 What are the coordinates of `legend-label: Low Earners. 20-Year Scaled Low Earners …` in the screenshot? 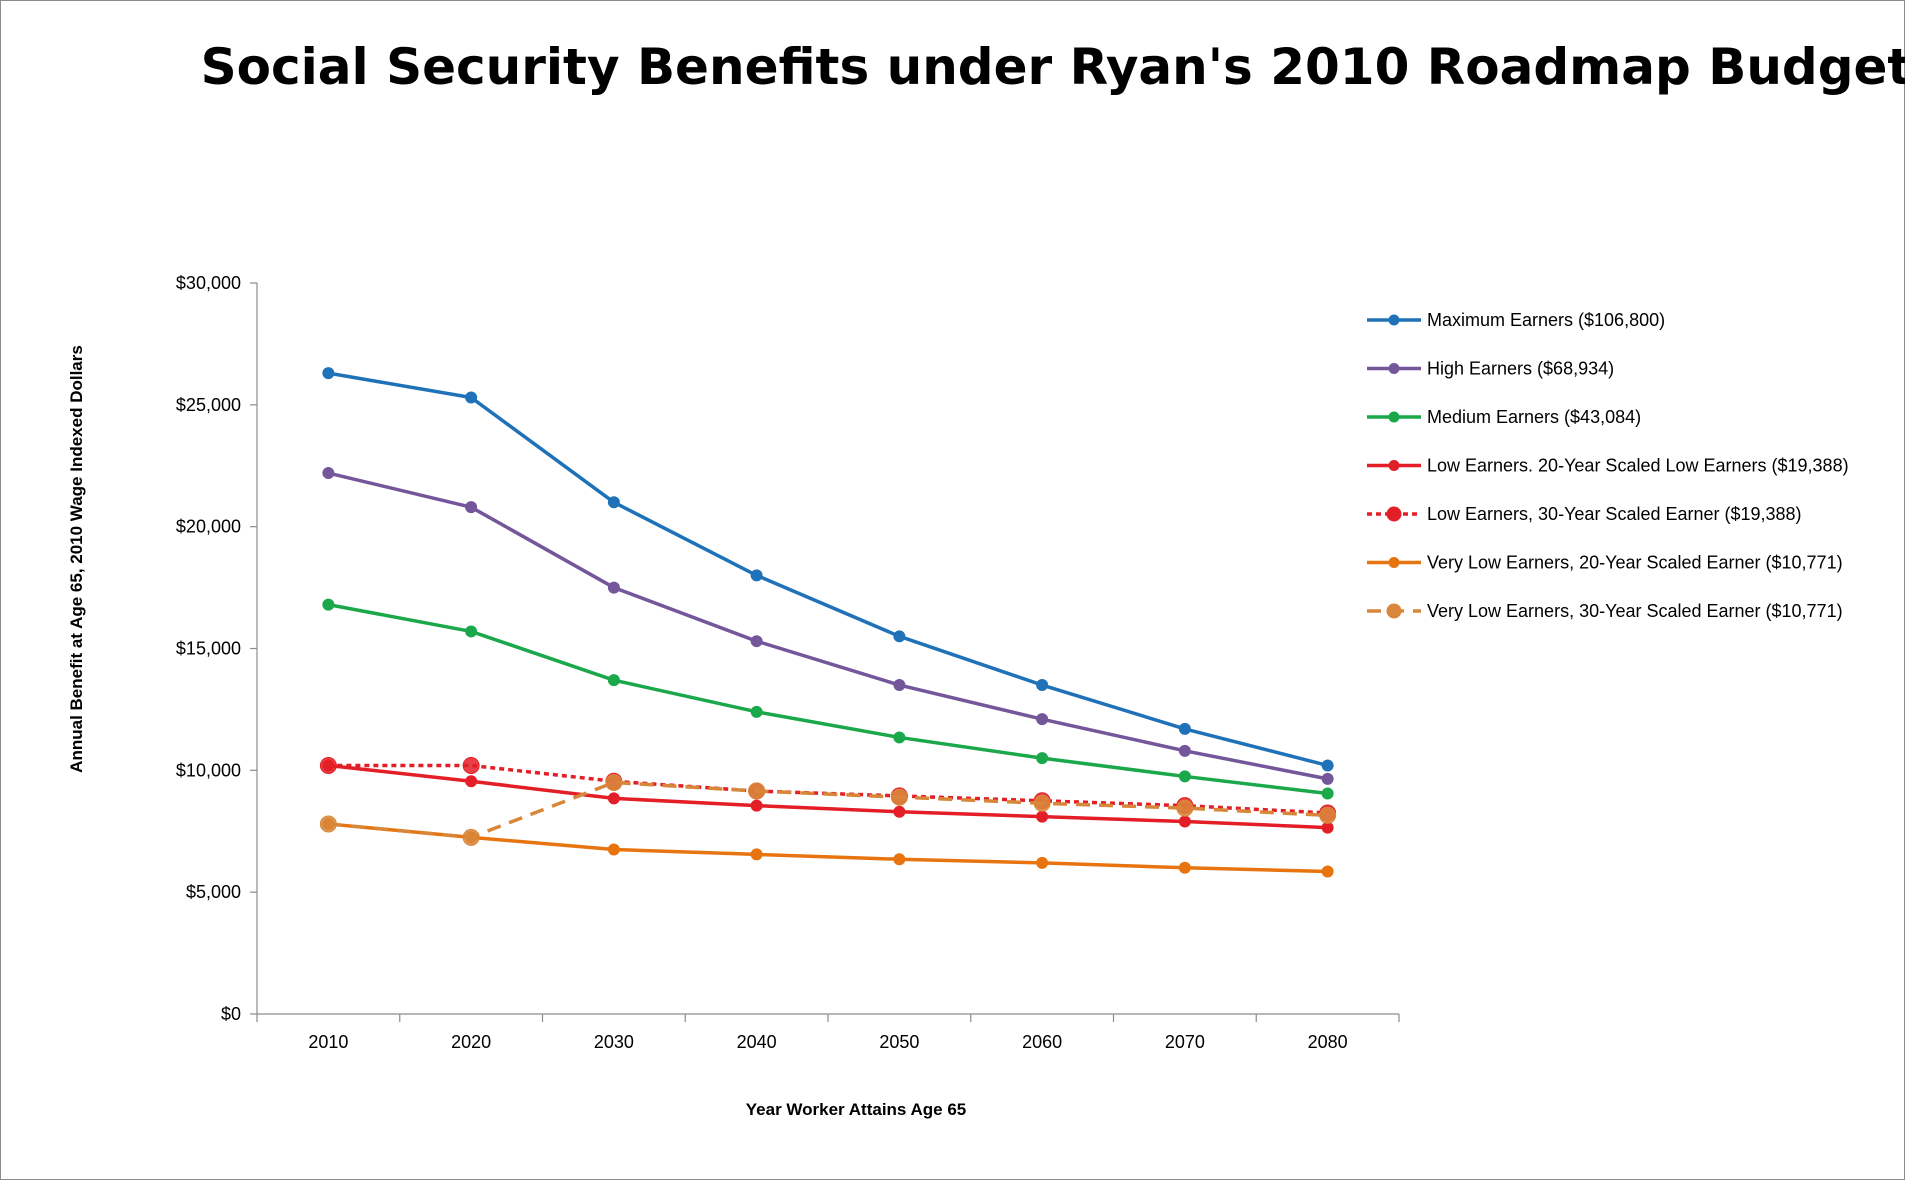 It's located at (1638, 466).